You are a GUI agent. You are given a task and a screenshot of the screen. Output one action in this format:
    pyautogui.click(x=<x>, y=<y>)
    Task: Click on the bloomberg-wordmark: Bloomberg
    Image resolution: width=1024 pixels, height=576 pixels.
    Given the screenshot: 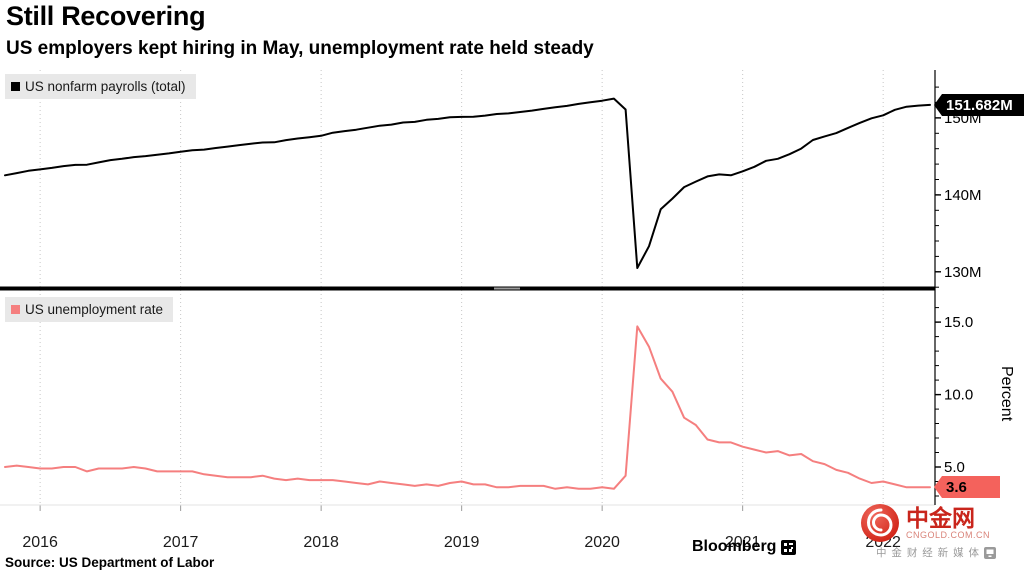 What is the action you would take?
    pyautogui.click(x=734, y=546)
    